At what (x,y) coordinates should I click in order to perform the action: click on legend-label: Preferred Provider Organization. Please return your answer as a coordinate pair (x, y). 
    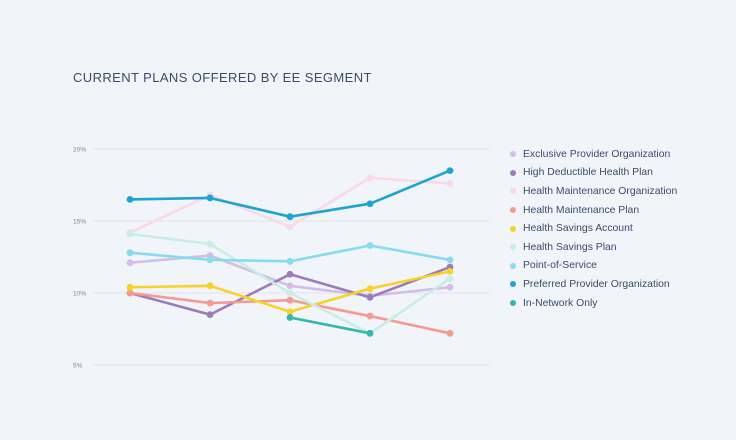
    Looking at the image, I should click on (596, 284).